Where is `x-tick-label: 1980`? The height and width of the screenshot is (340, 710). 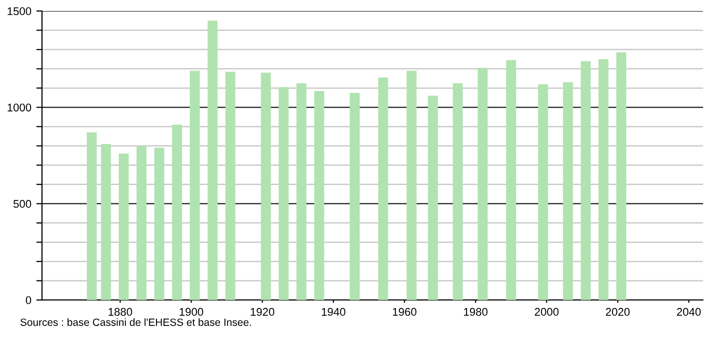
x-tick-label: 1980 is located at coordinates (476, 312).